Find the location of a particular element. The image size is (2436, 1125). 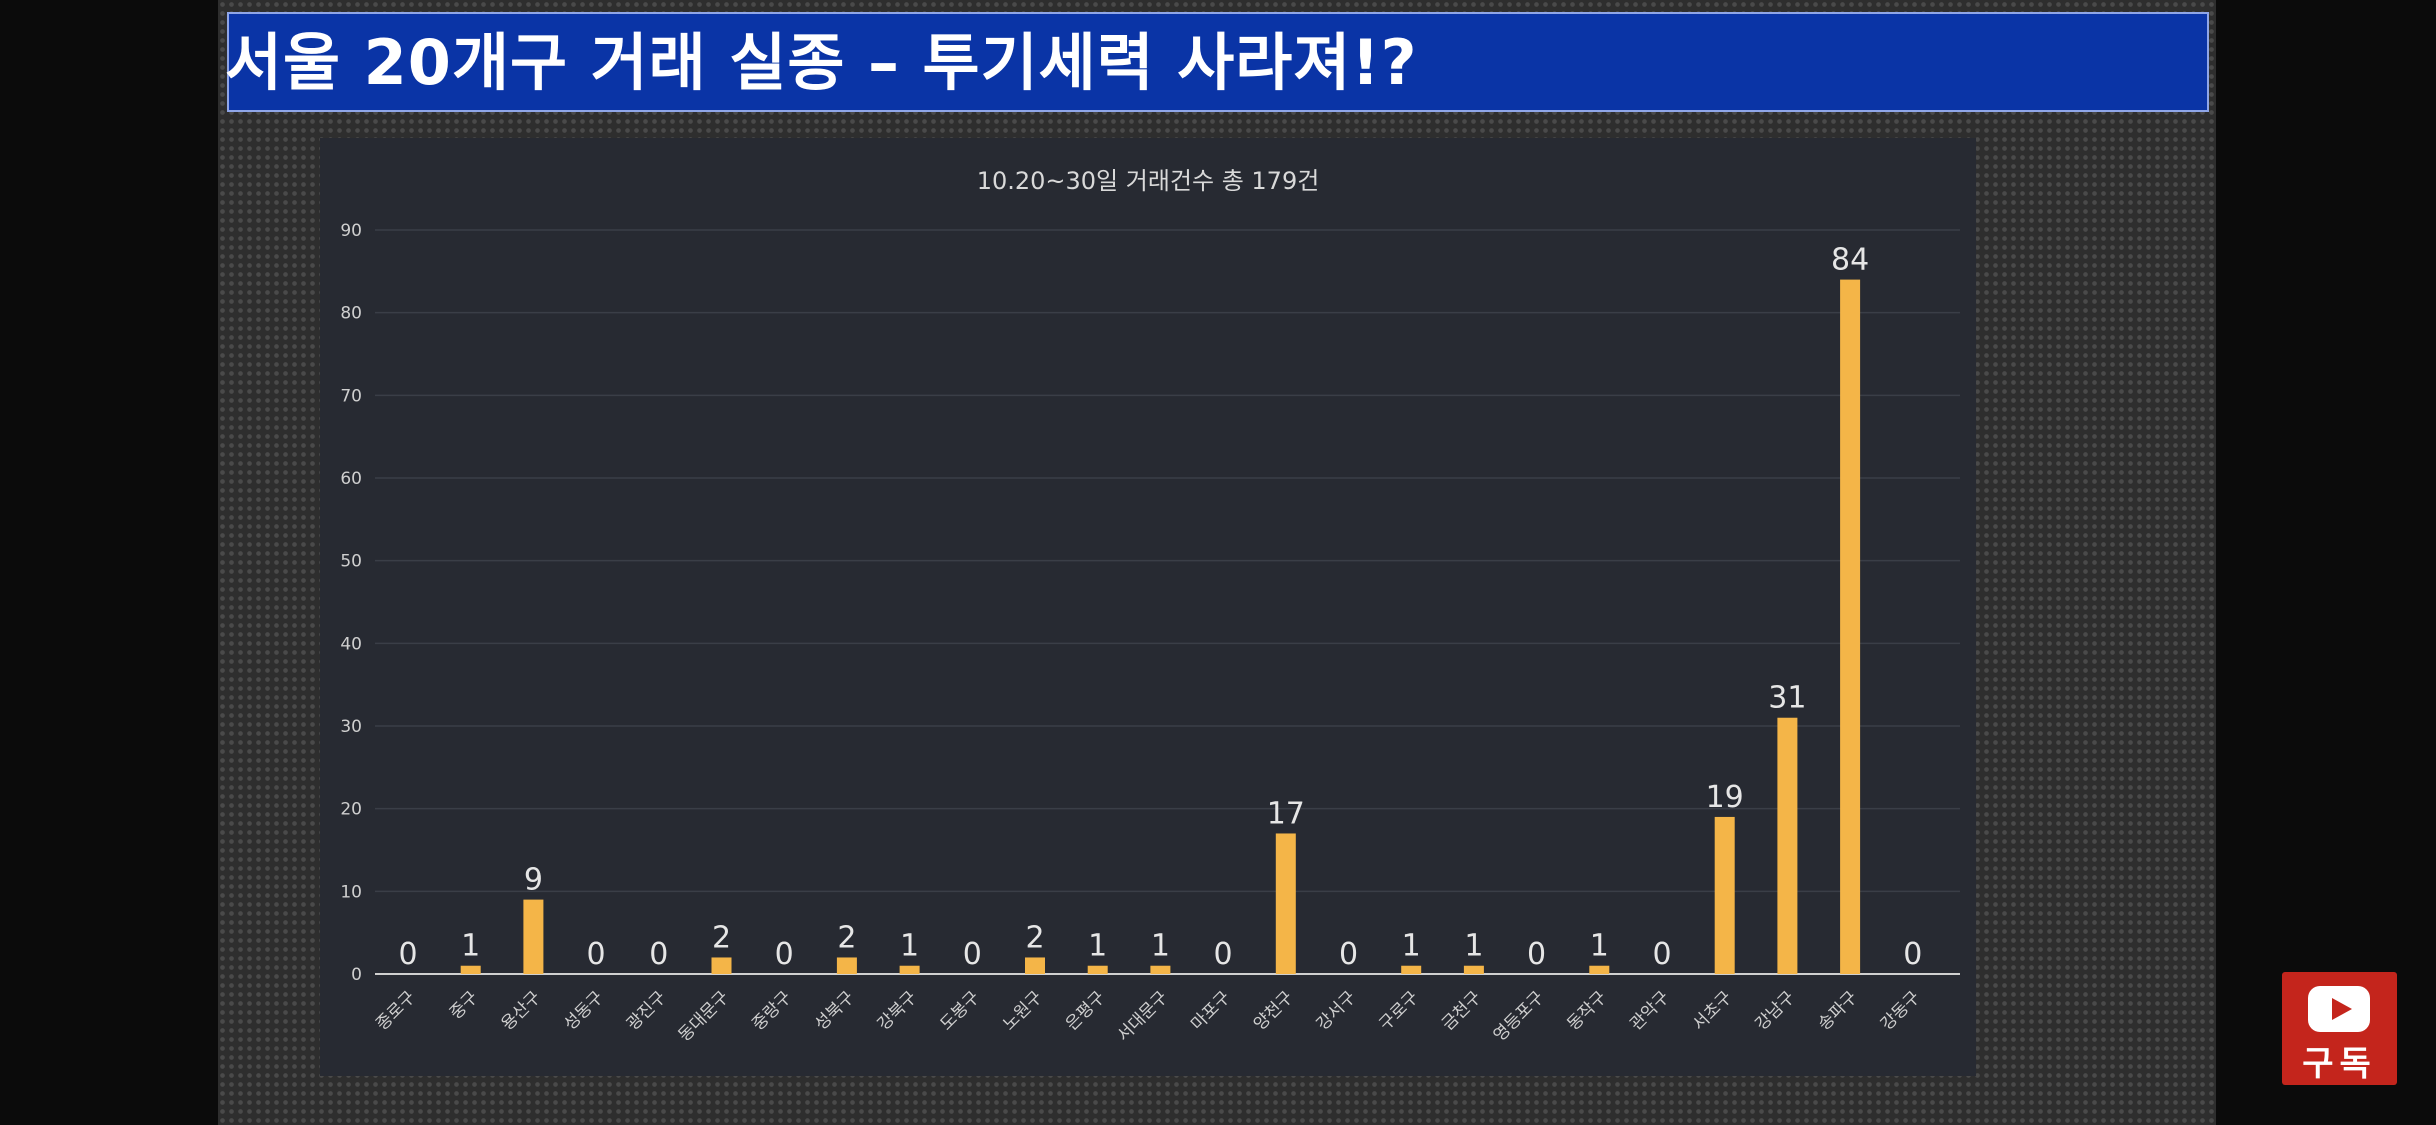

y-tick-label: 10 is located at coordinates (351, 892).